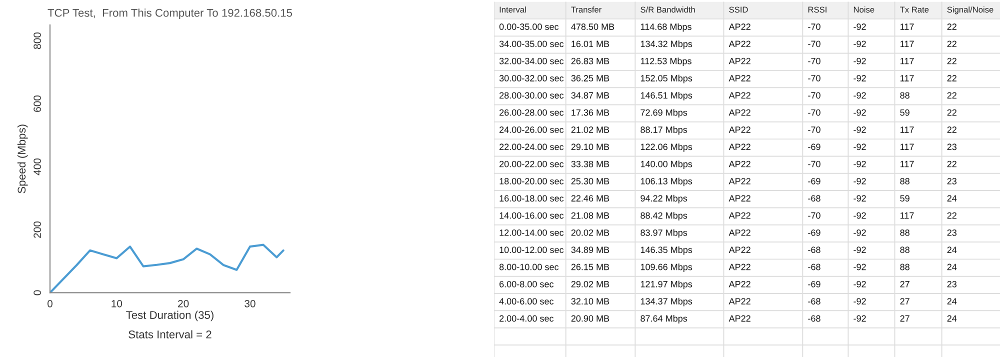 This screenshot has height=357, width=1000. What do you see at coordinates (527, 284) in the screenshot?
I see `text: 6.00-8.00 sec` at bounding box center [527, 284].